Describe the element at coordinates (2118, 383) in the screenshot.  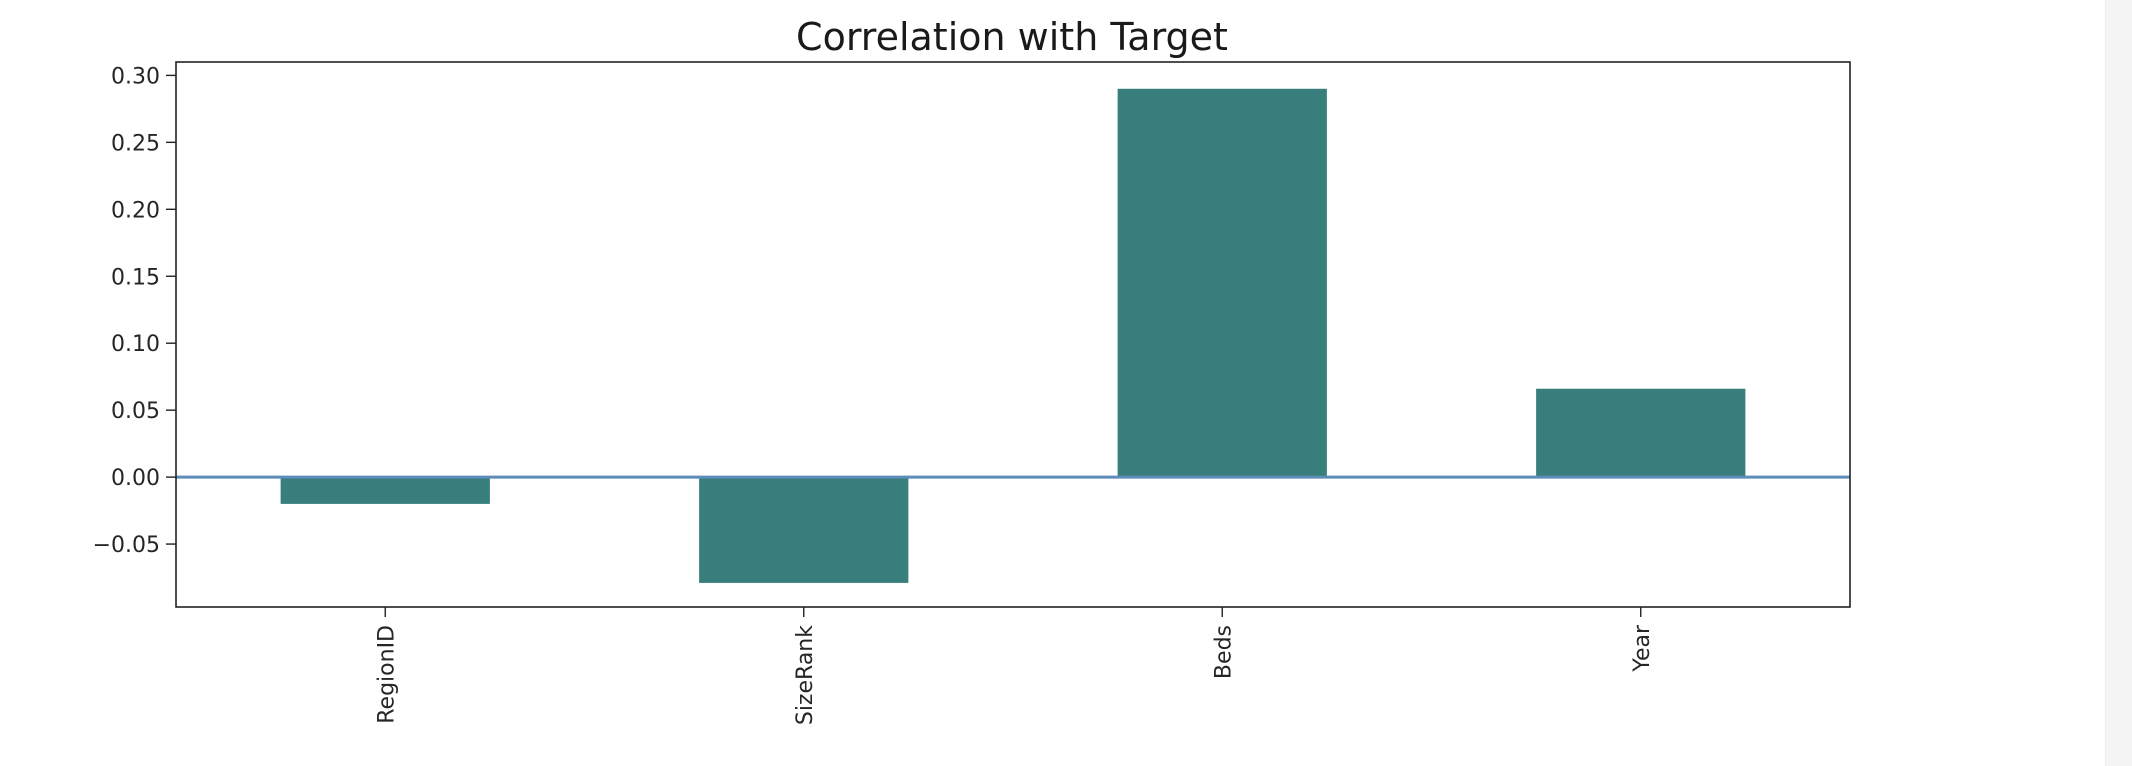
I see `scrollbar-gutter` at that location.